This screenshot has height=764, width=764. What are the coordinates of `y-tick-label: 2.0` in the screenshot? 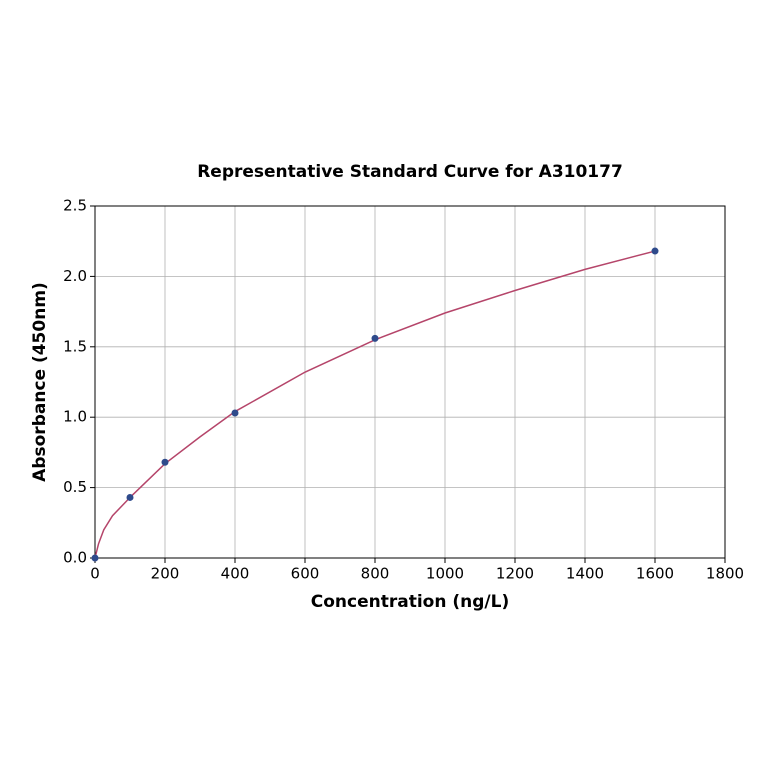 It's located at (75, 276).